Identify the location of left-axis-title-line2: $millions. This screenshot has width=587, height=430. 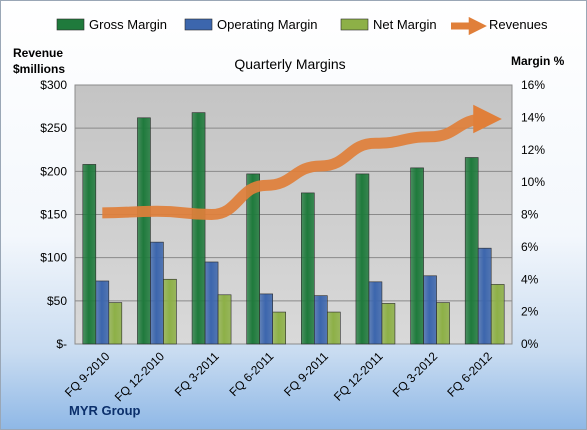
(39, 69).